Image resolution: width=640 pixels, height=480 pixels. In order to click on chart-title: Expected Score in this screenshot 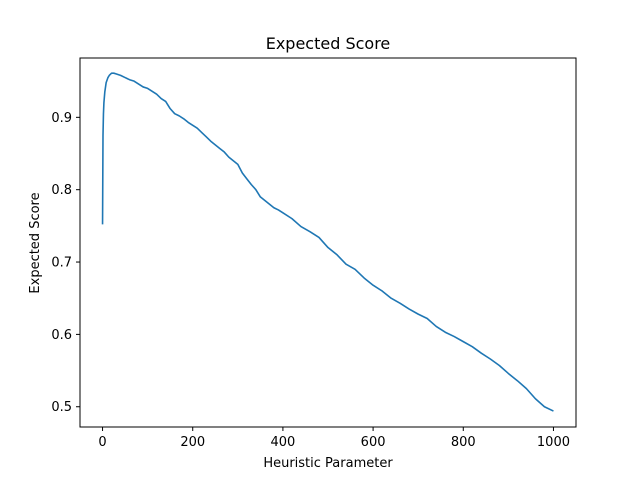, I will do `click(328, 43)`.